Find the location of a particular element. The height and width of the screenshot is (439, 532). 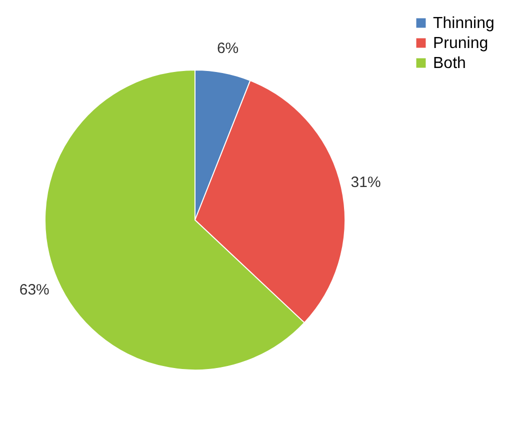

data-label: 6% is located at coordinates (227, 49).